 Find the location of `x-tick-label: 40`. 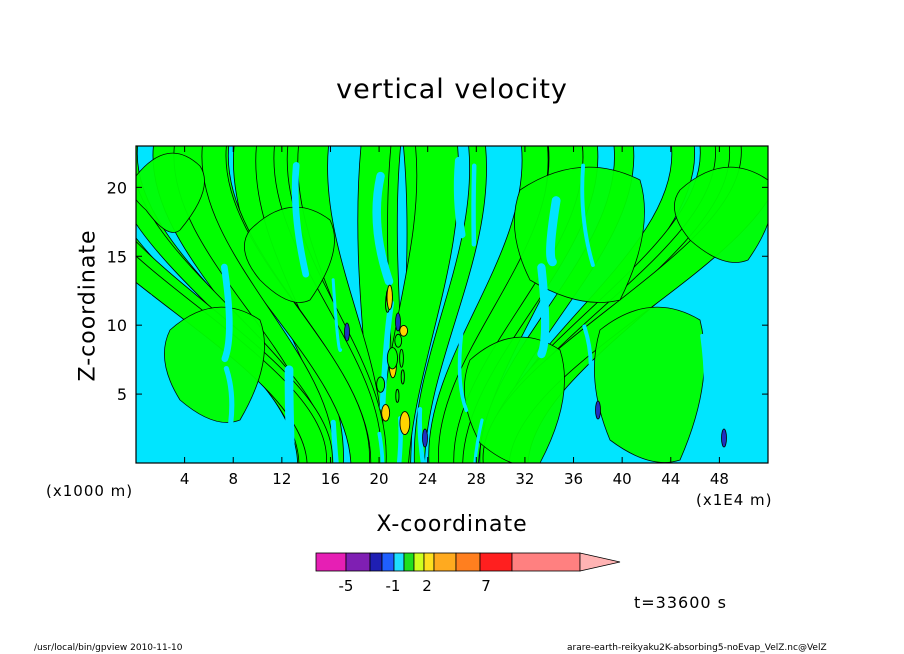

x-tick-label: 40 is located at coordinates (622, 479).